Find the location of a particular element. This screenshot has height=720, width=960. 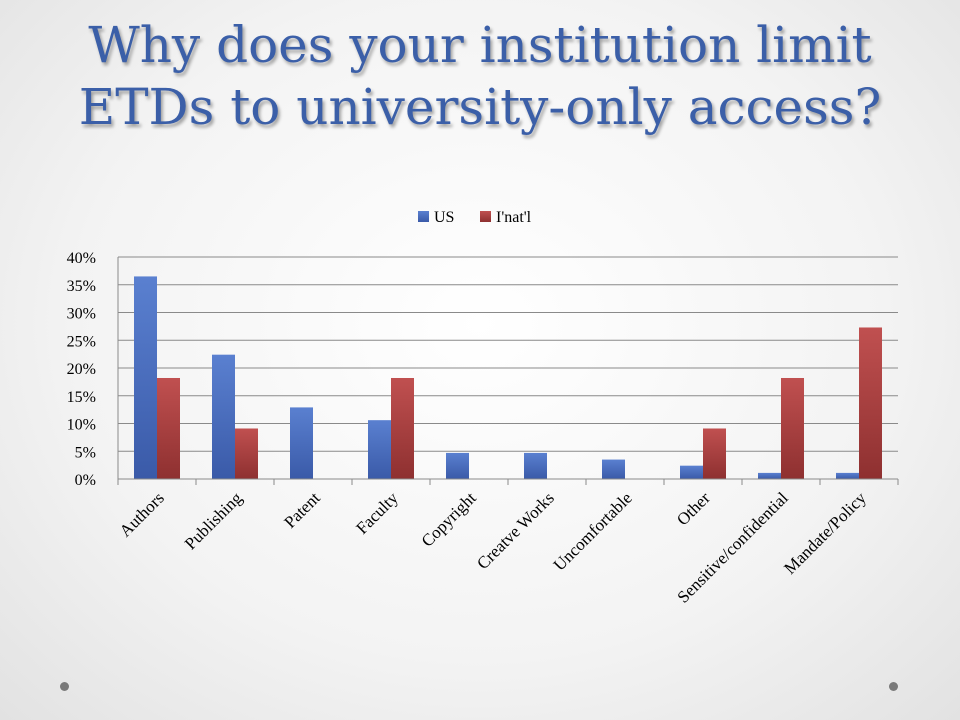

bar-intl-other is located at coordinates (714, 453).